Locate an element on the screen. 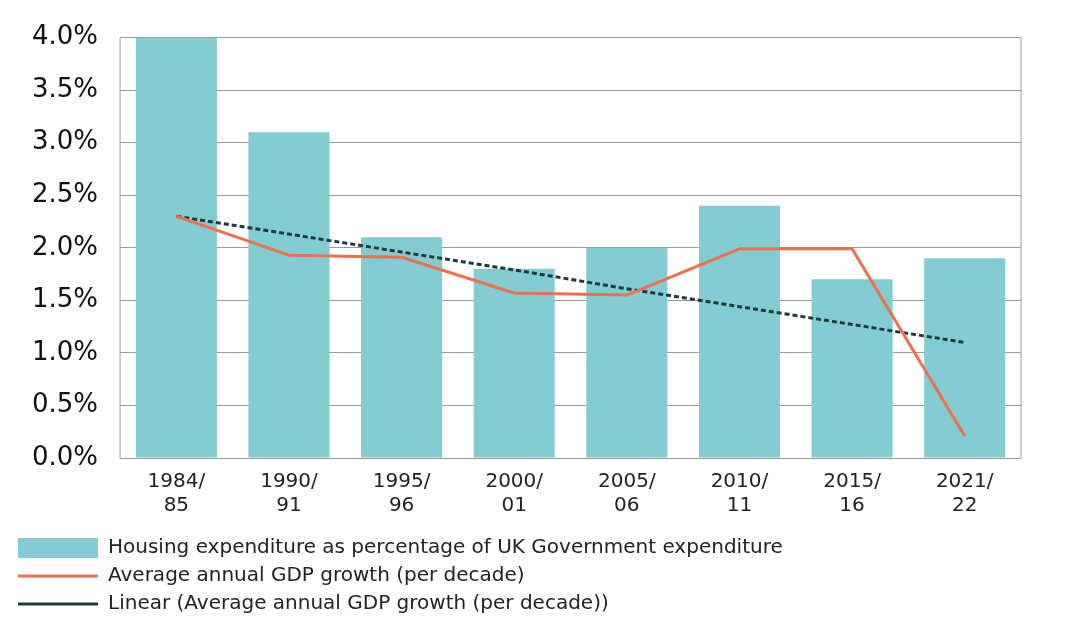  y-tick-label: 4.0% is located at coordinates (65, 35).